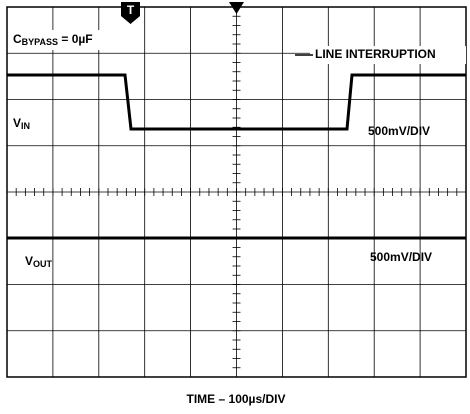 This screenshot has width=470, height=414. I want to click on vout-label: VOUT, so click(39, 261).